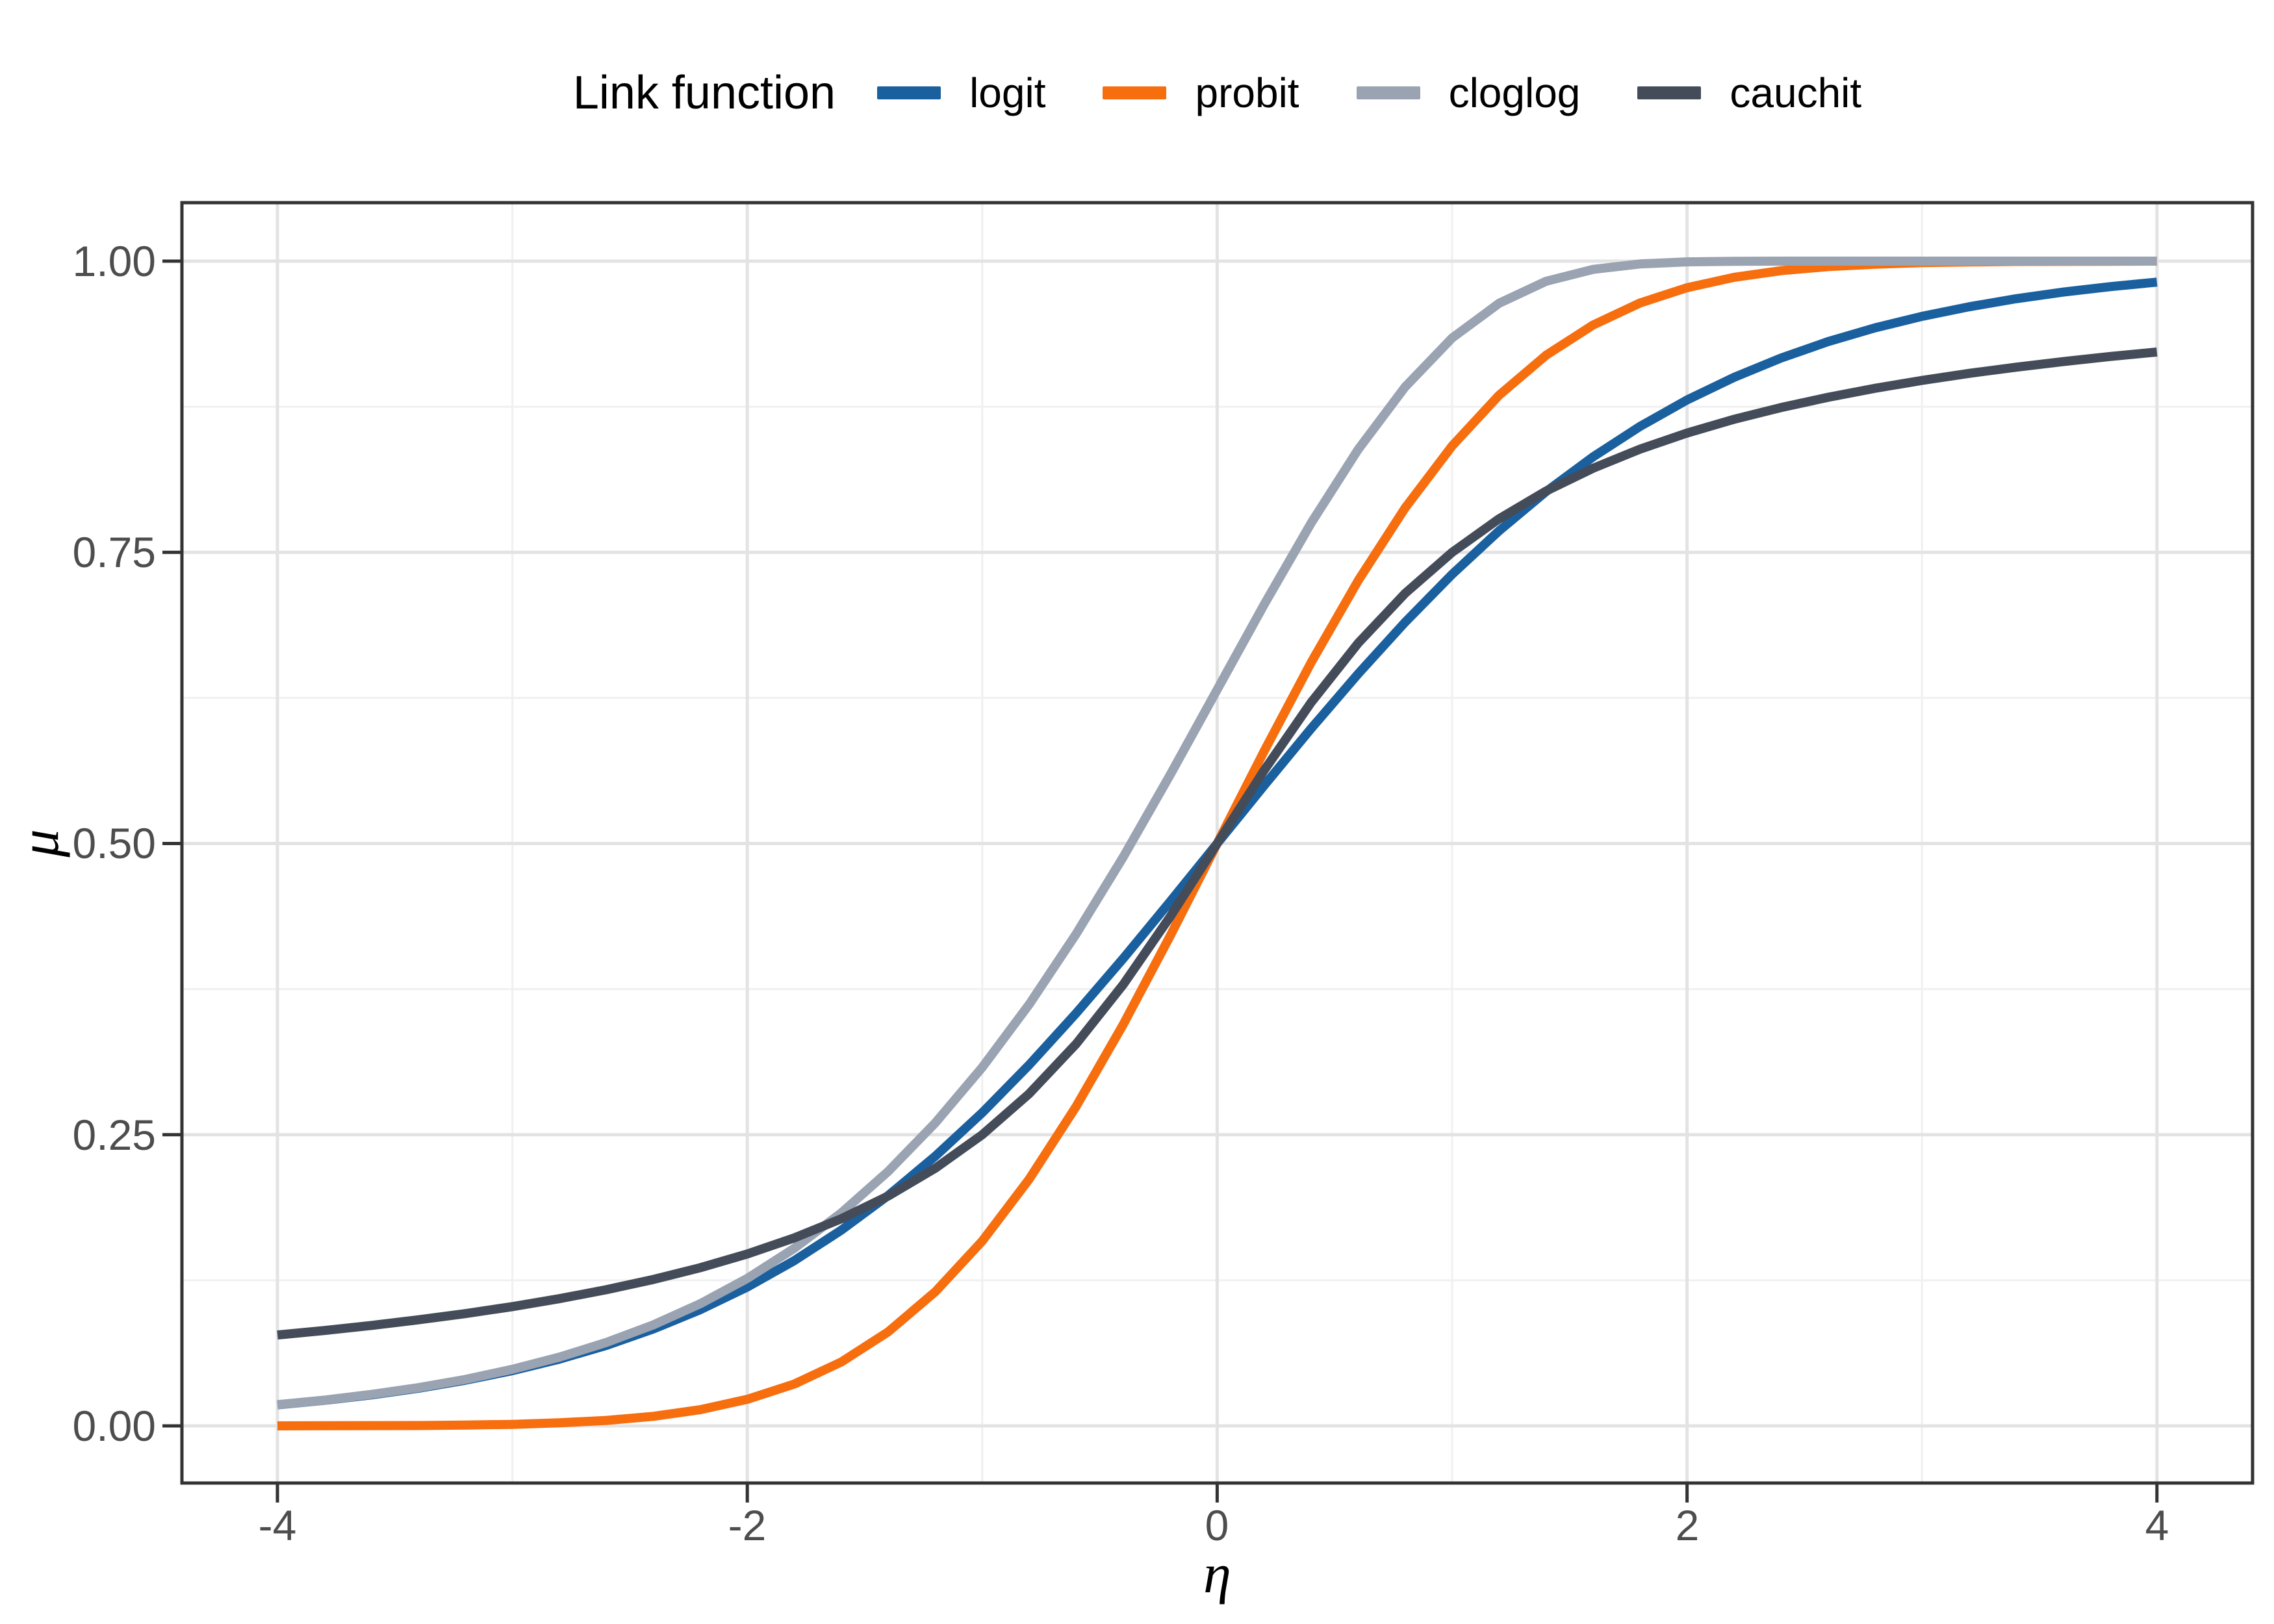 Image resolution: width=2274 pixels, height=1624 pixels. I want to click on y-tick-label: 0.00, so click(114, 1426).